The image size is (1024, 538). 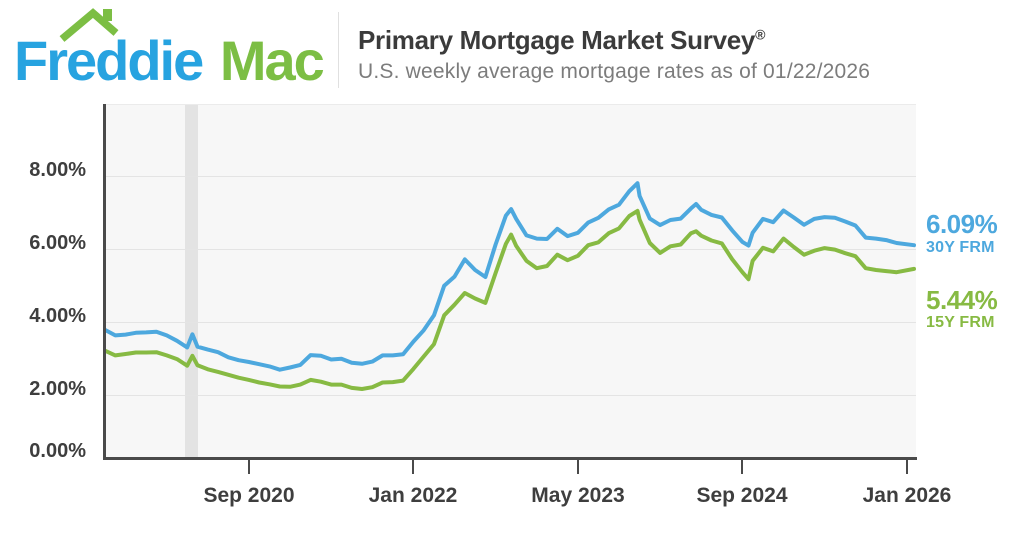 What do you see at coordinates (57, 170) in the screenshot?
I see `y-tick-label-8: 8.00%` at bounding box center [57, 170].